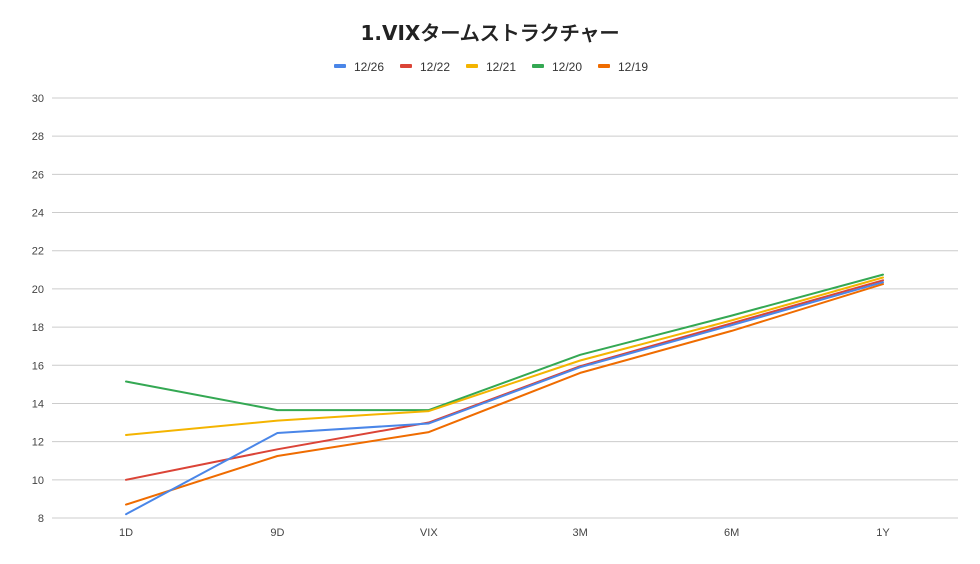  Describe the element at coordinates (435, 67) in the screenshot. I see `legend-label: 12/22` at that location.